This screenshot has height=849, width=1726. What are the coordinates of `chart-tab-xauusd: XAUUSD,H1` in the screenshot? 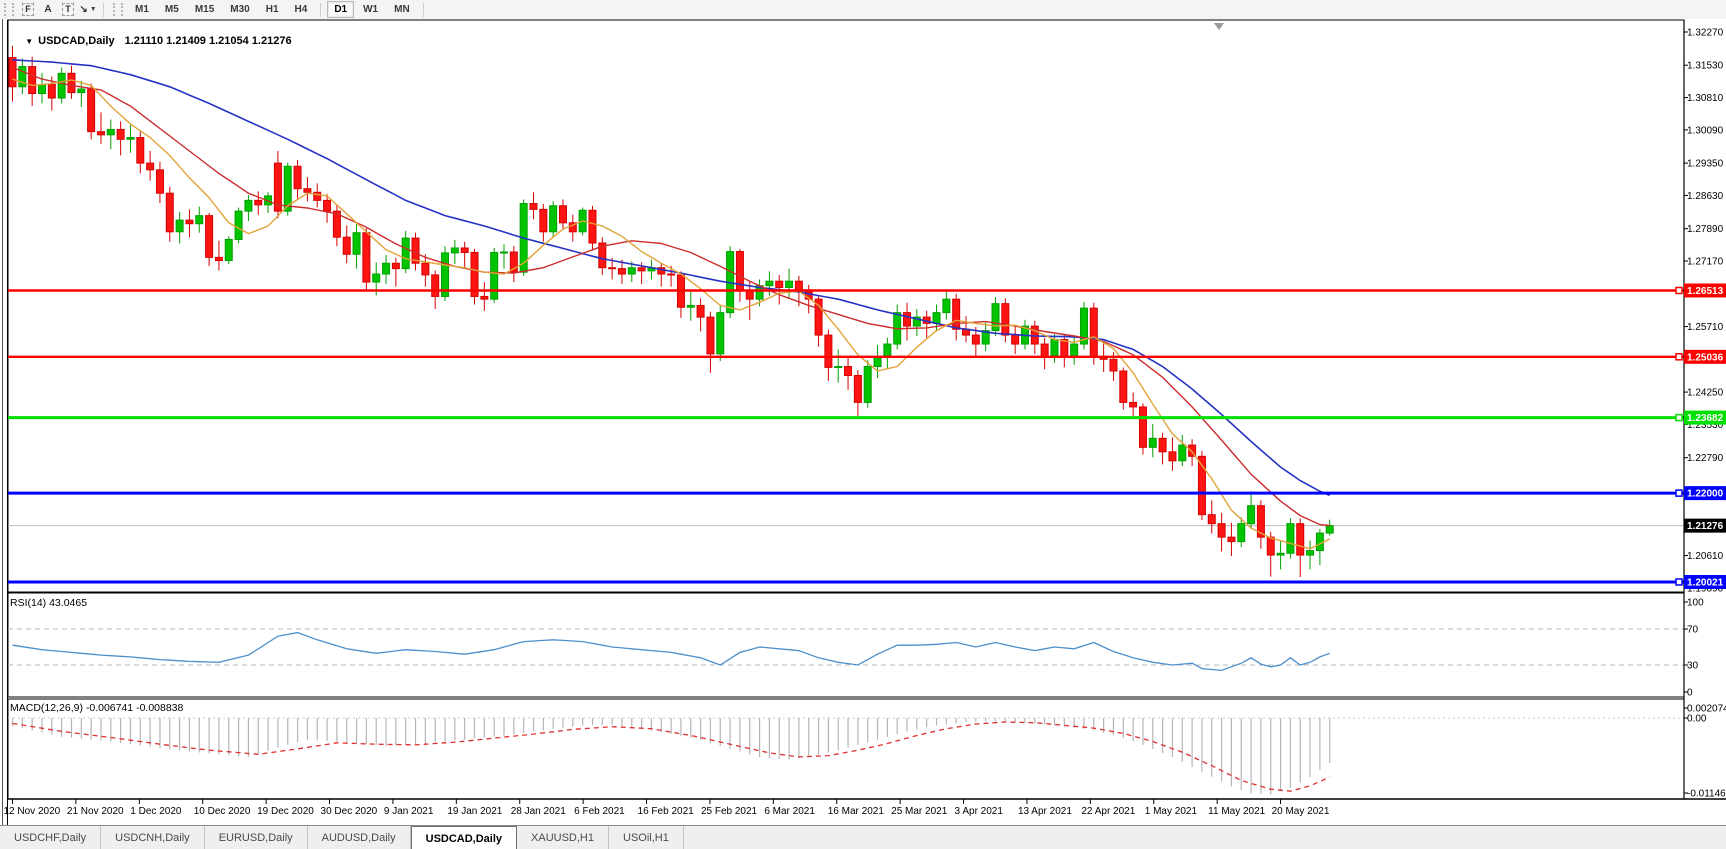 It's located at (563, 837).